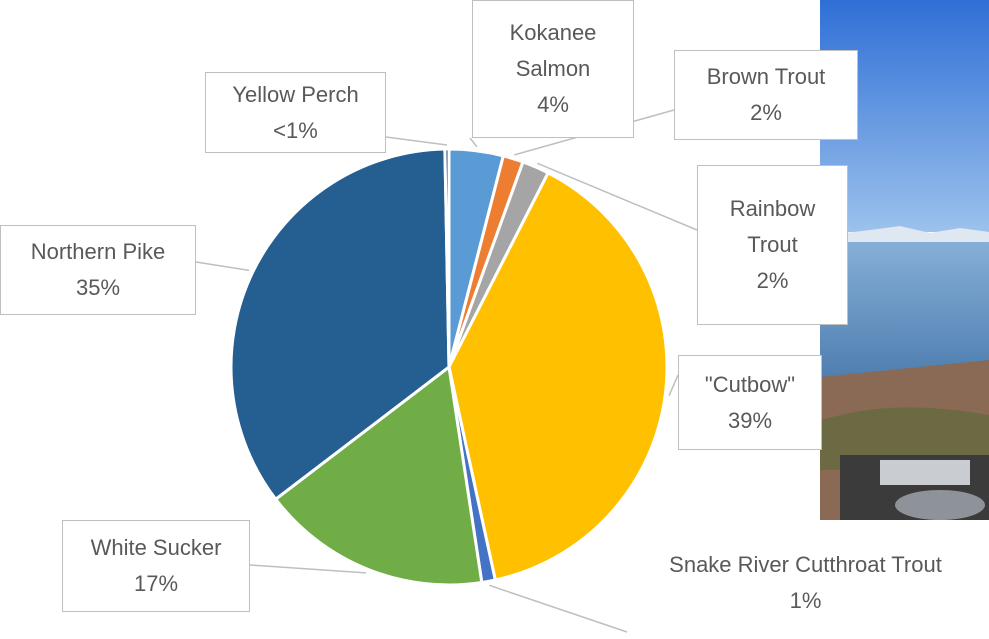 This screenshot has width=989, height=639. Describe the element at coordinates (772, 226) in the screenshot. I see `label-name: Rainbow Trout` at that location.